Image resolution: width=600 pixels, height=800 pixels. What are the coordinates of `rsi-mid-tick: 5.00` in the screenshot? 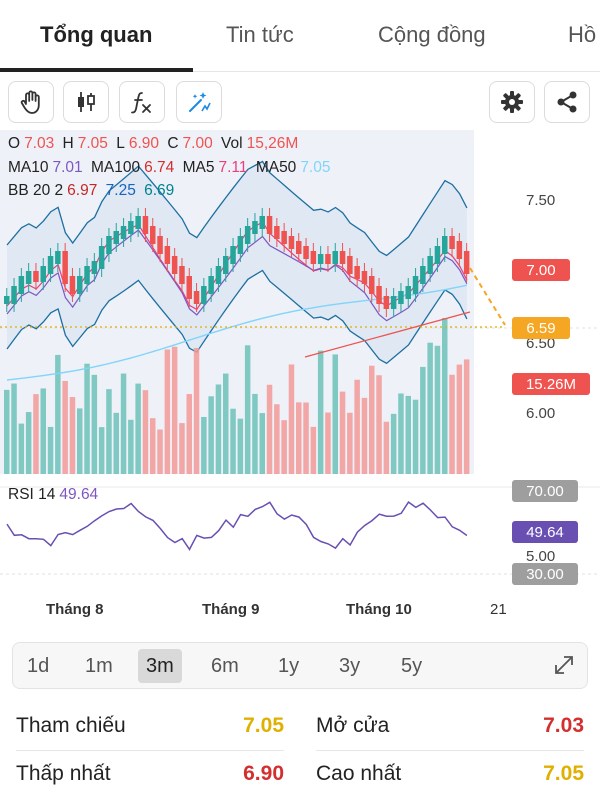 It's located at (541, 556).